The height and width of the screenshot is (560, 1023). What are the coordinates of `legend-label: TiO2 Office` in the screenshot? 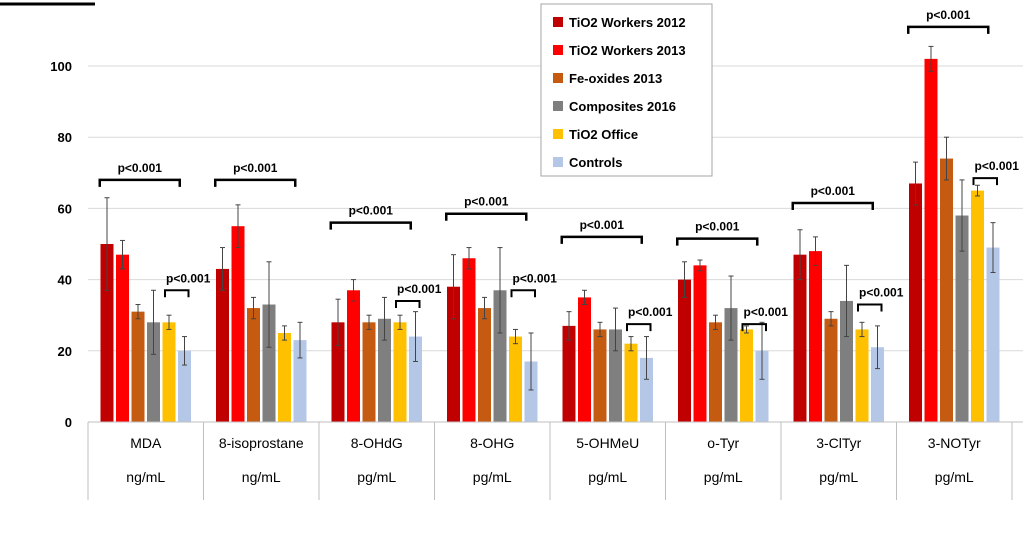 It's located at (603, 134).